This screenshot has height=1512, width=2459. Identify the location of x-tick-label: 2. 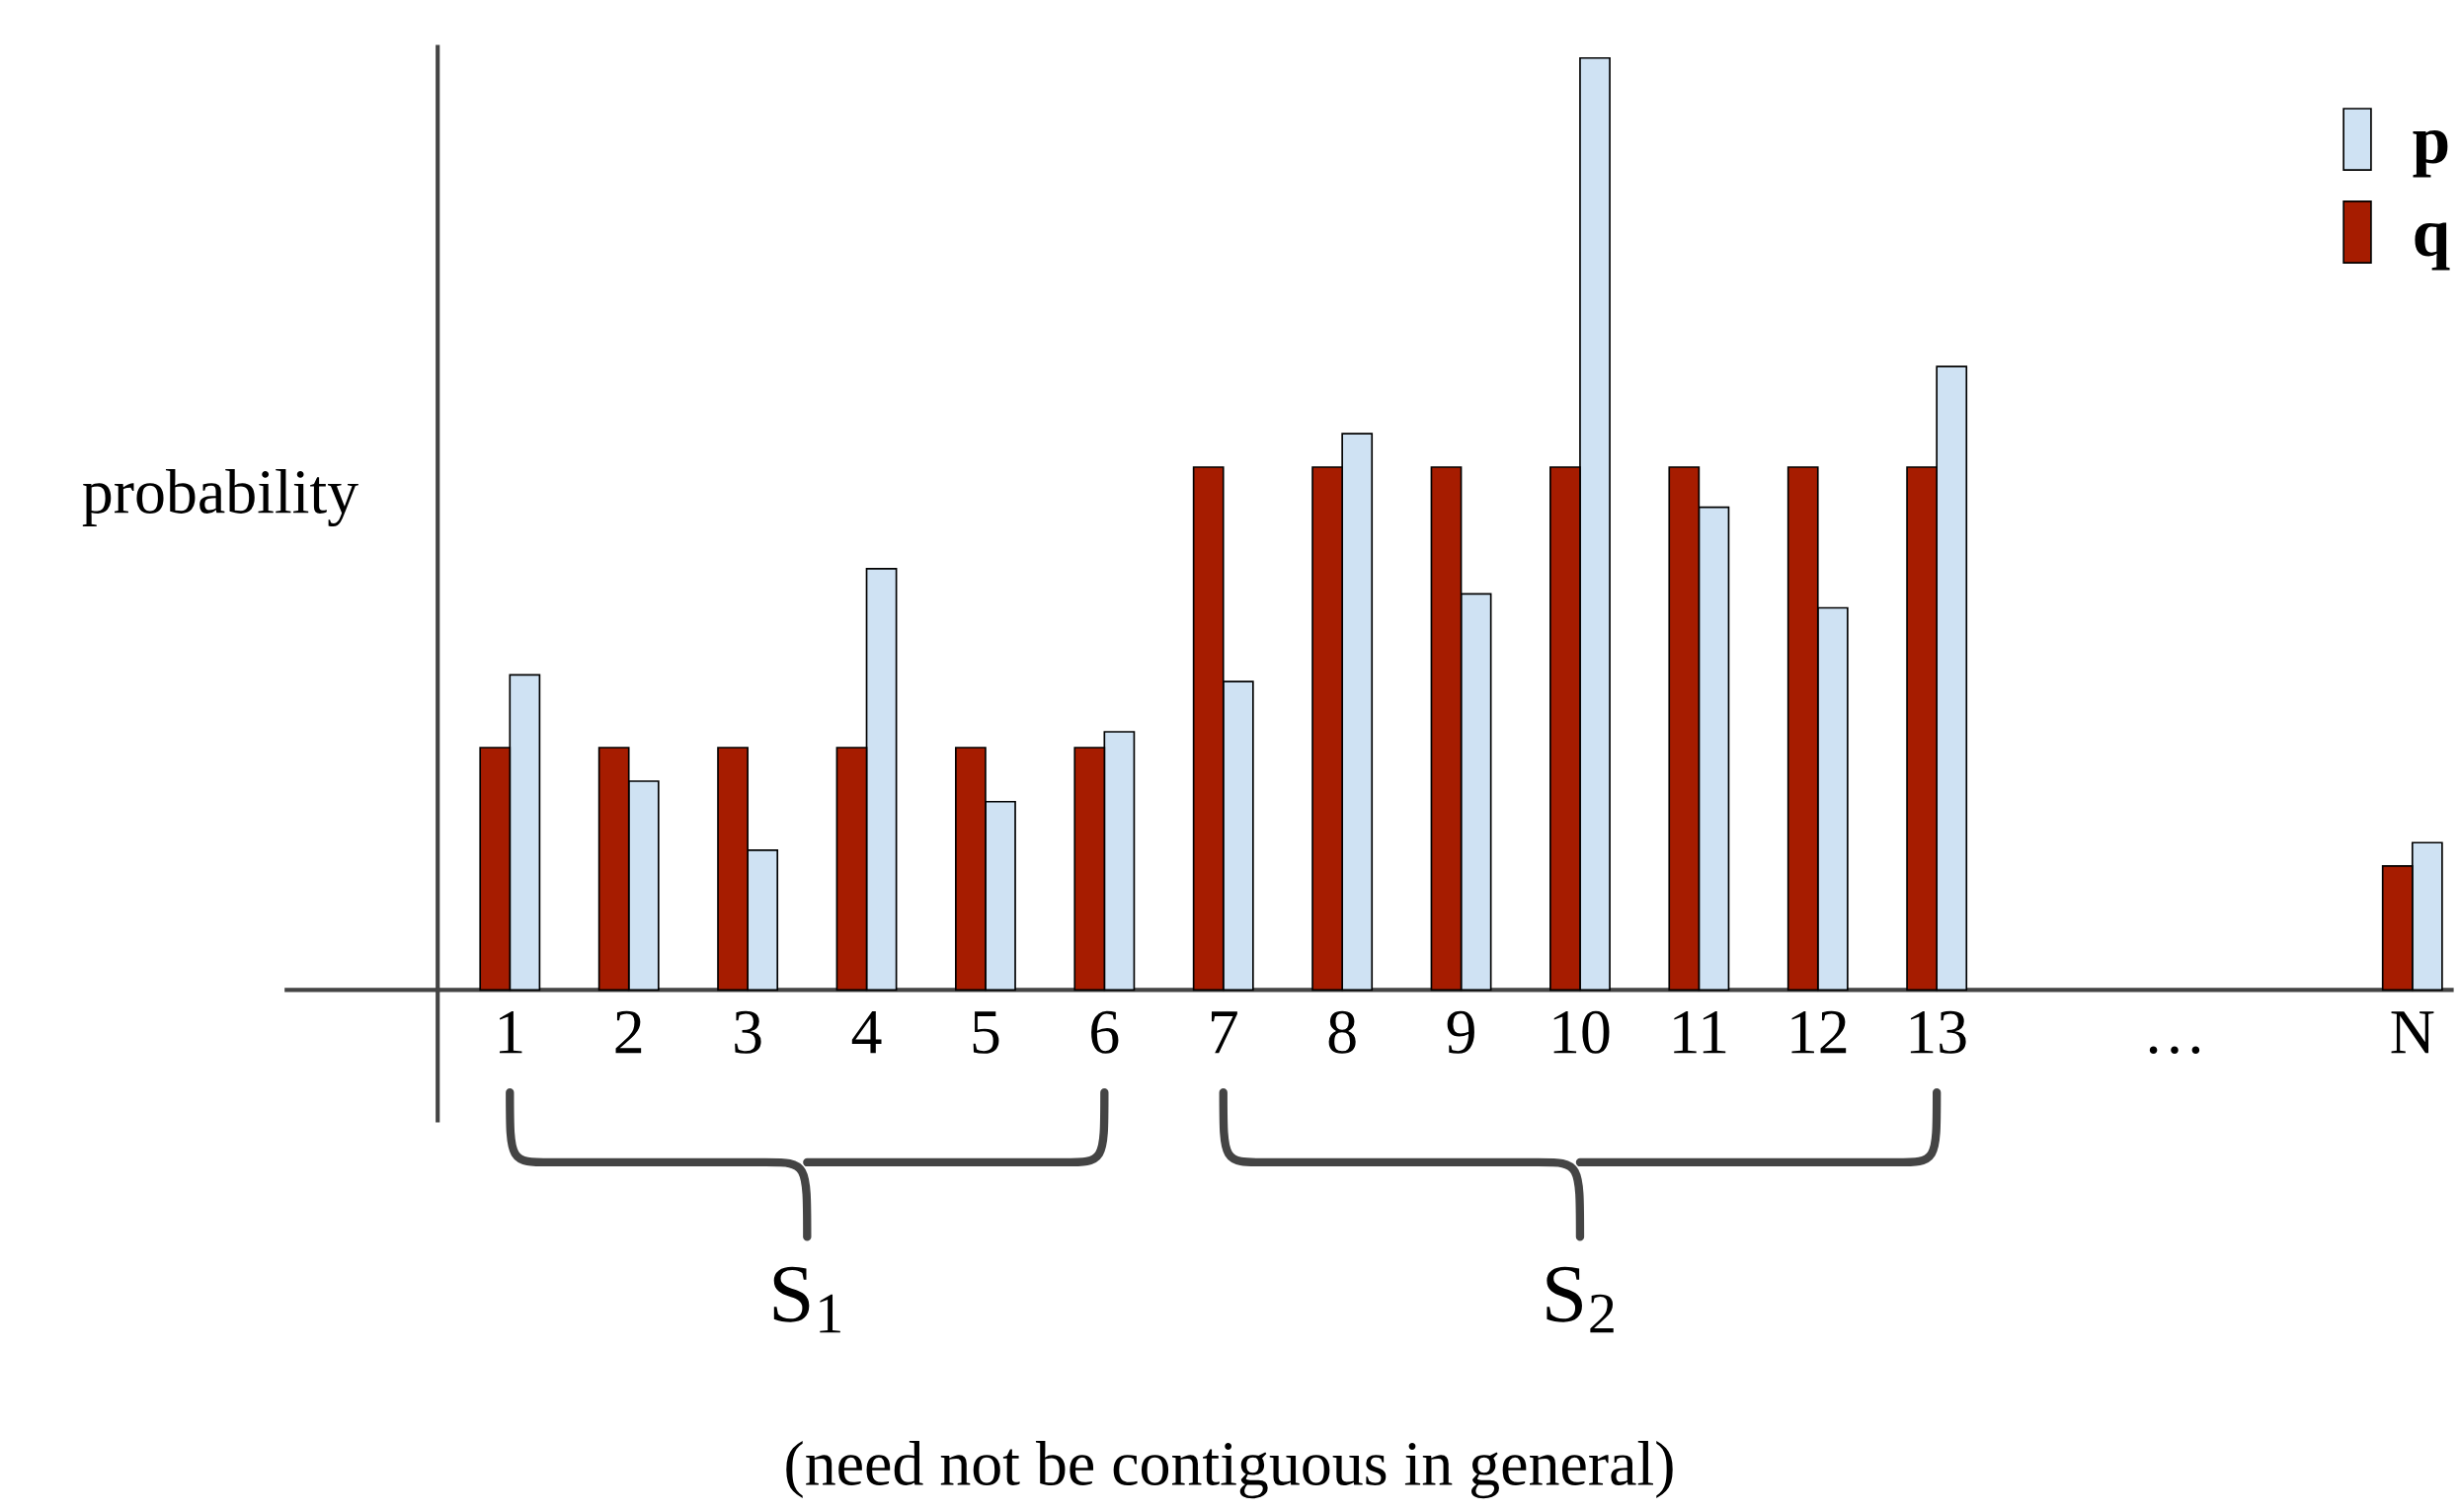
(628, 1032).